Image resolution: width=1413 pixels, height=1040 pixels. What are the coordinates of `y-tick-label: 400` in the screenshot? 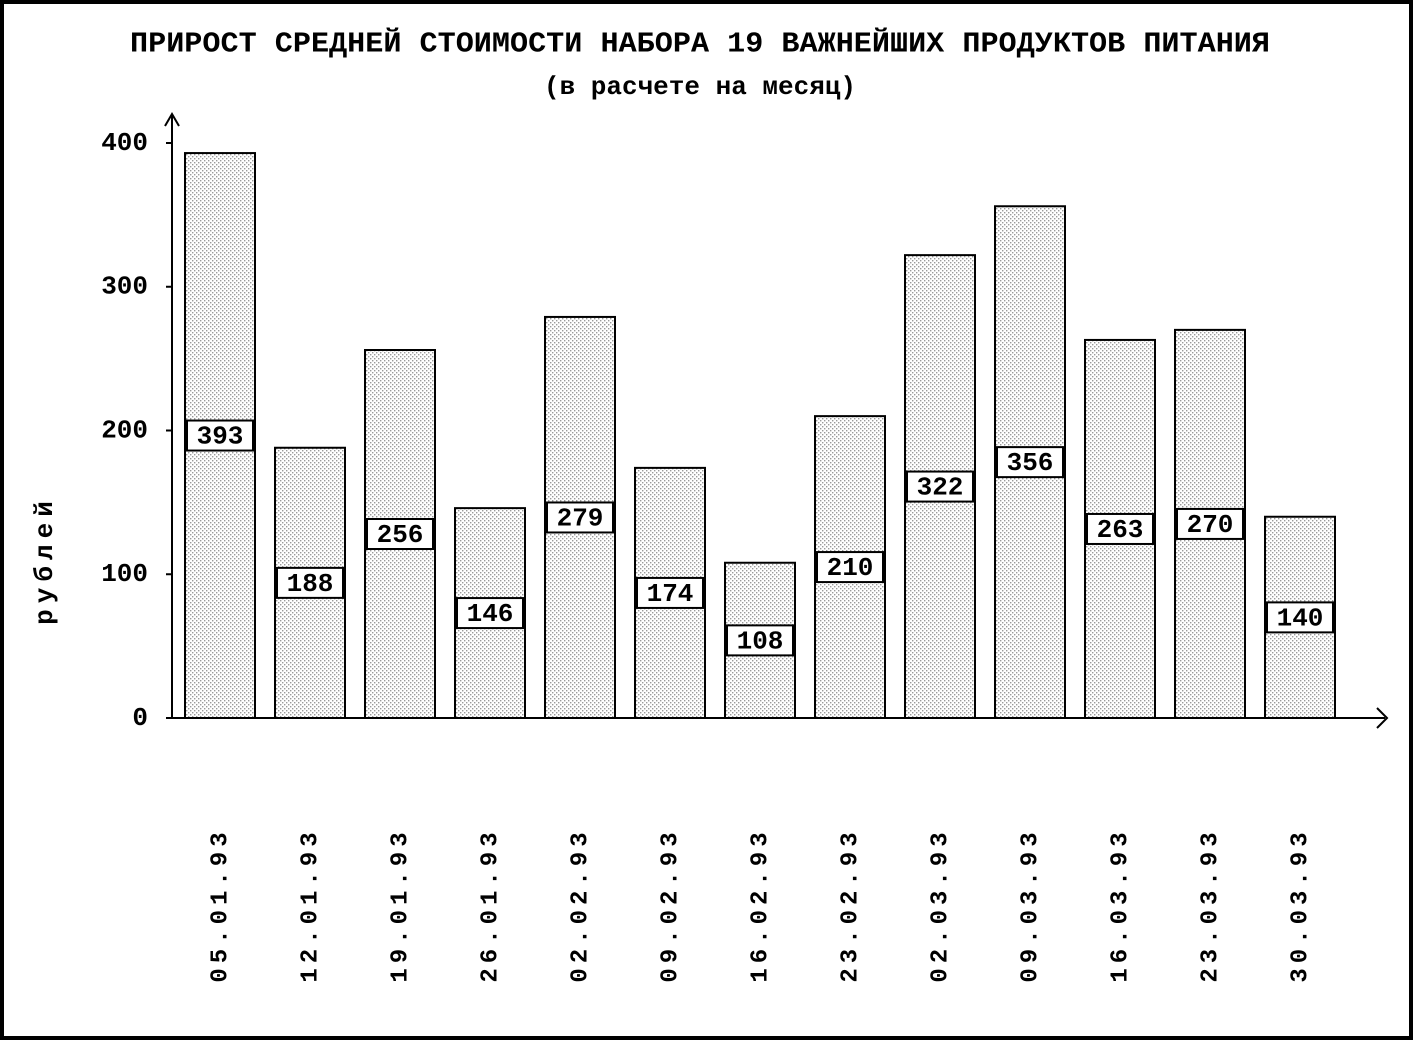 It's located at (124, 143).